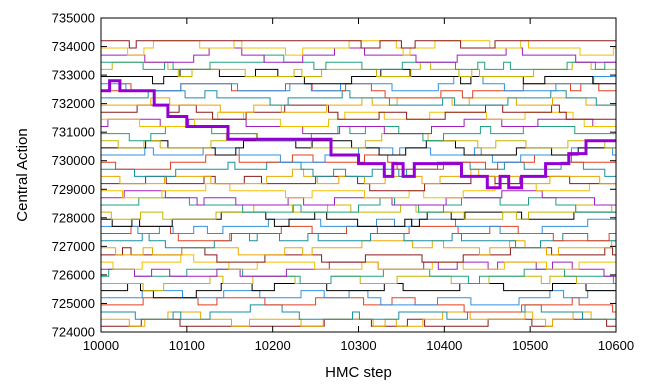  I want to click on x-tick-label: 10200, so click(273, 345).